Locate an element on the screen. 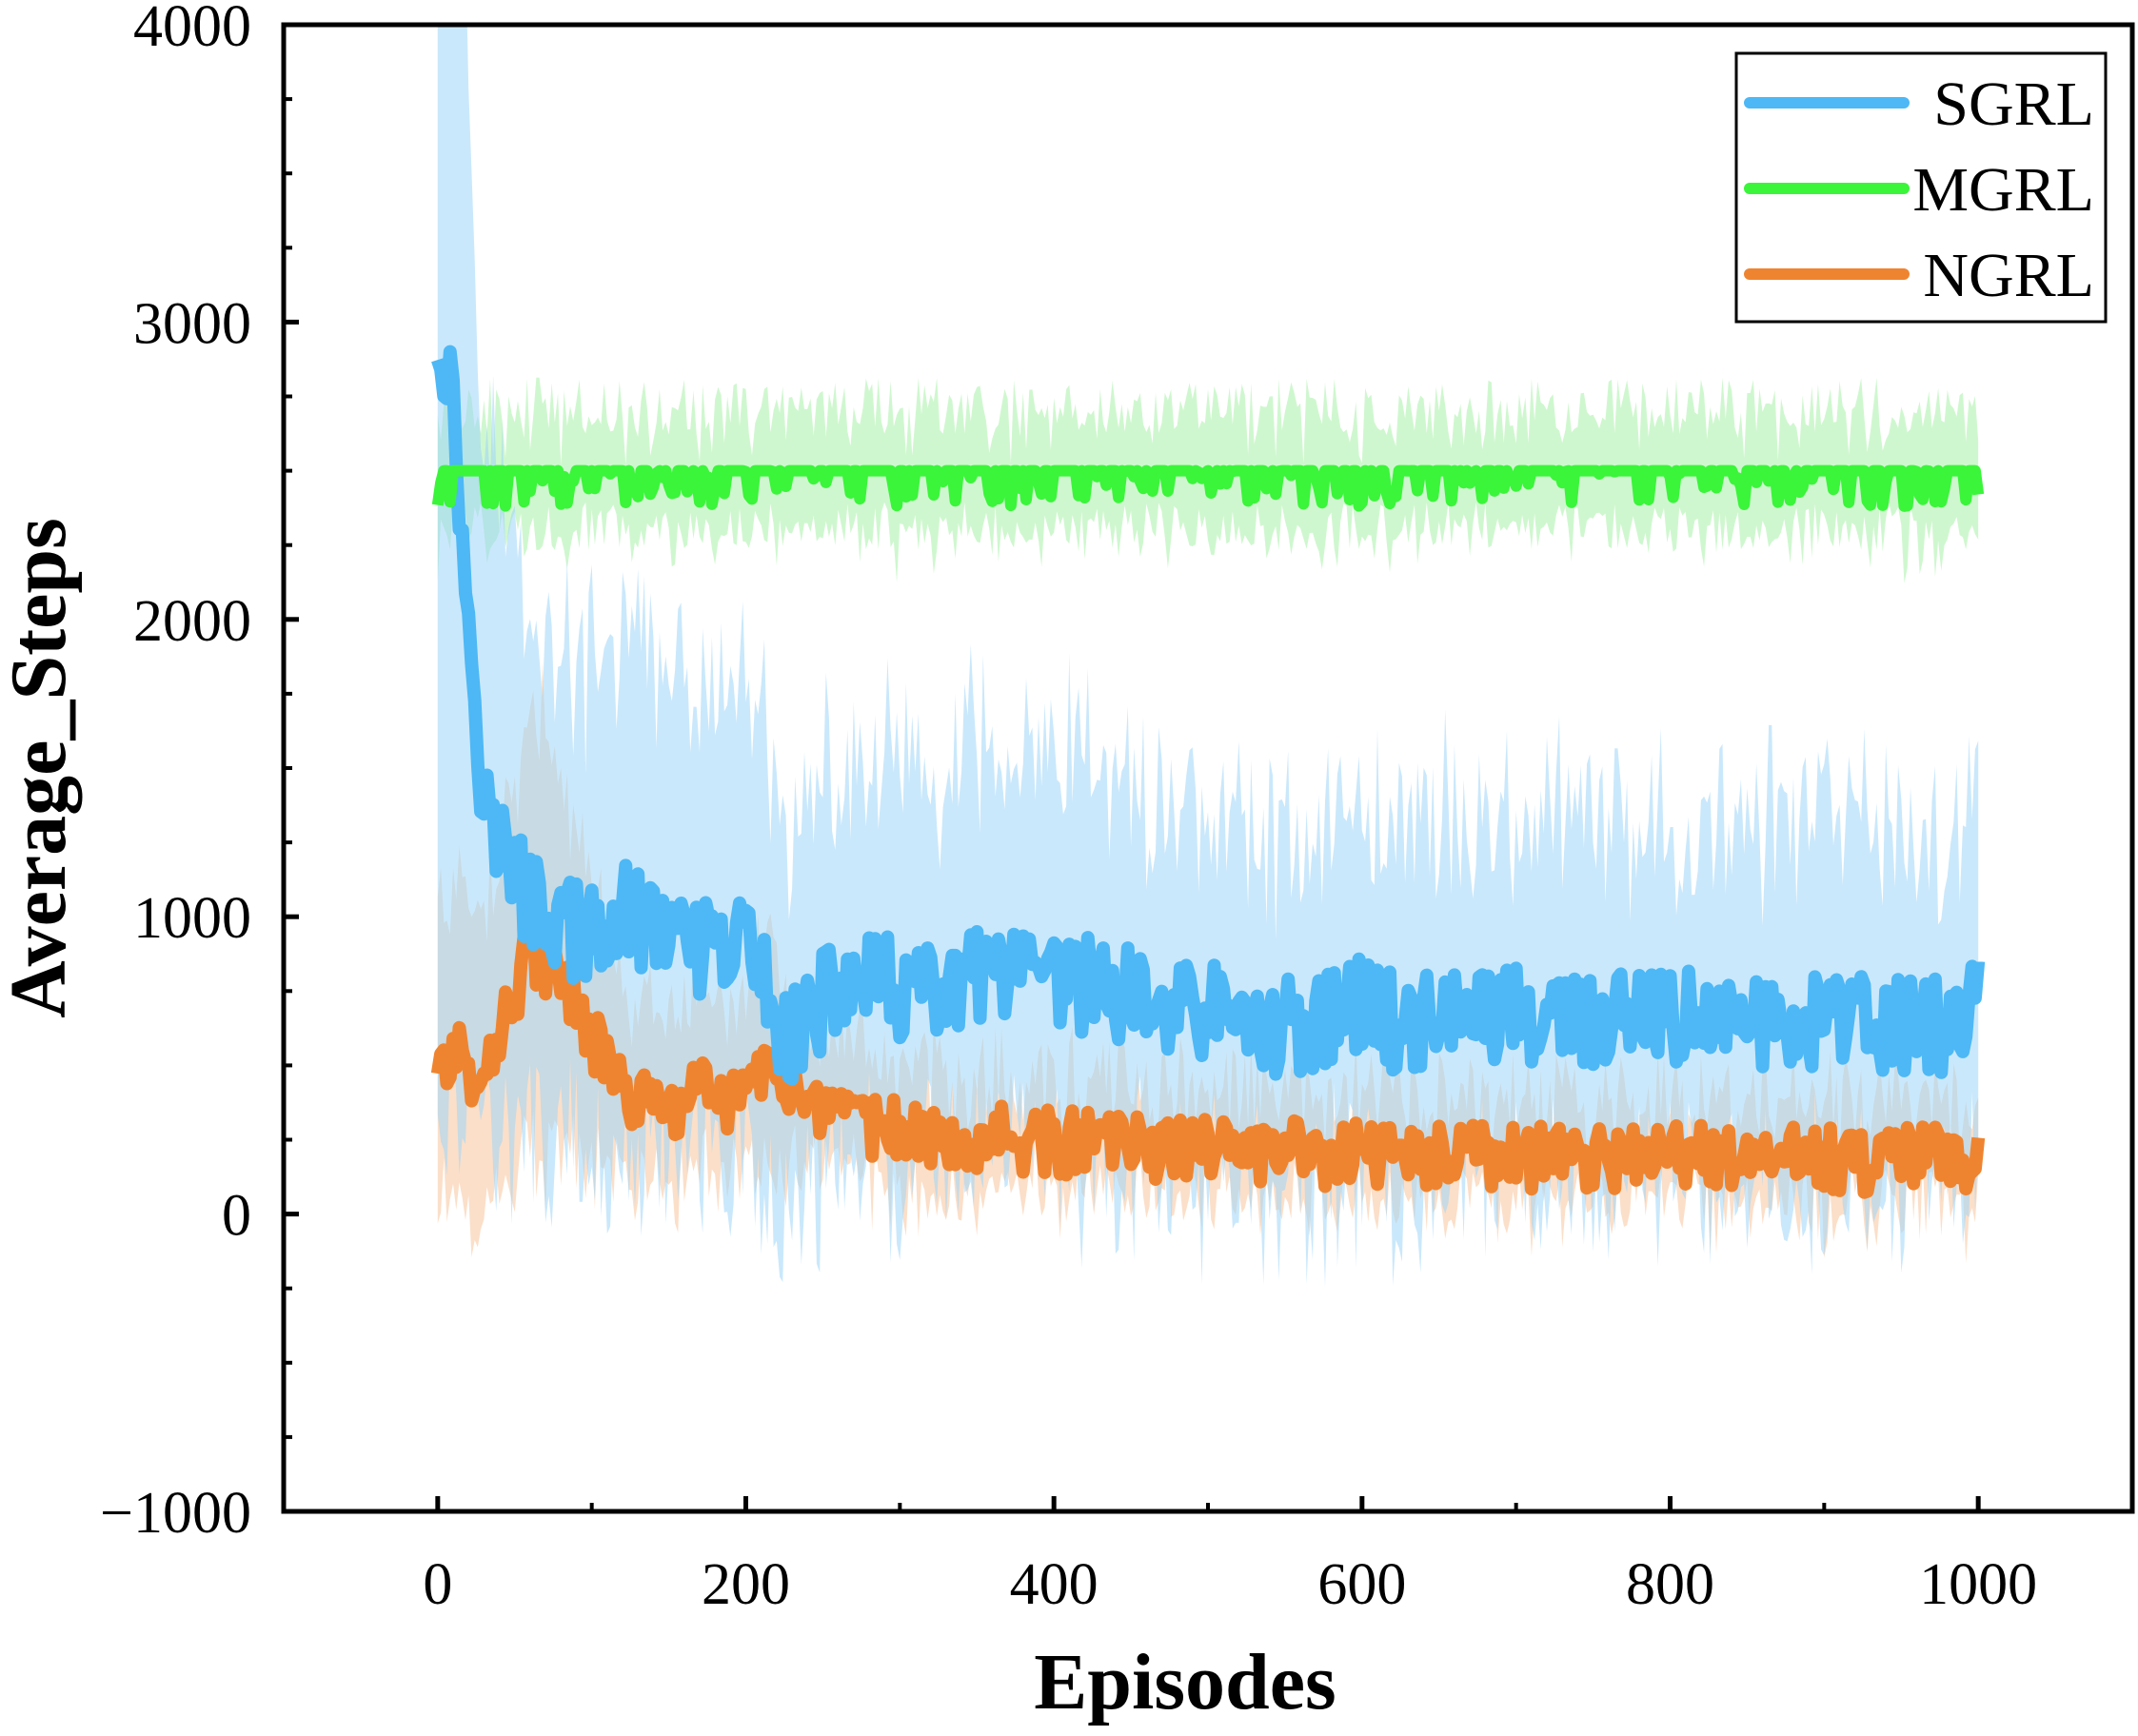 The image size is (2138, 1736). mgrl-line is located at coordinates (1208, 488).